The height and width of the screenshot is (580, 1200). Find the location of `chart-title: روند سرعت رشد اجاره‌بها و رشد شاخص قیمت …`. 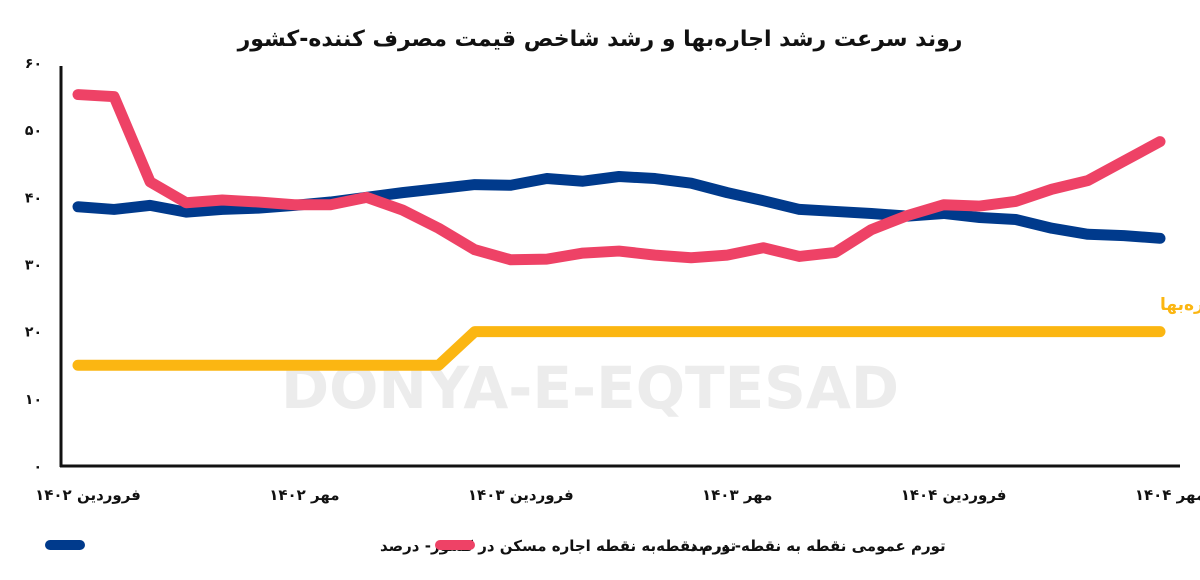

chart-title: روند سرعت رشد اجاره‌بها و رشد شاخص قیمت … is located at coordinates (600, 39).